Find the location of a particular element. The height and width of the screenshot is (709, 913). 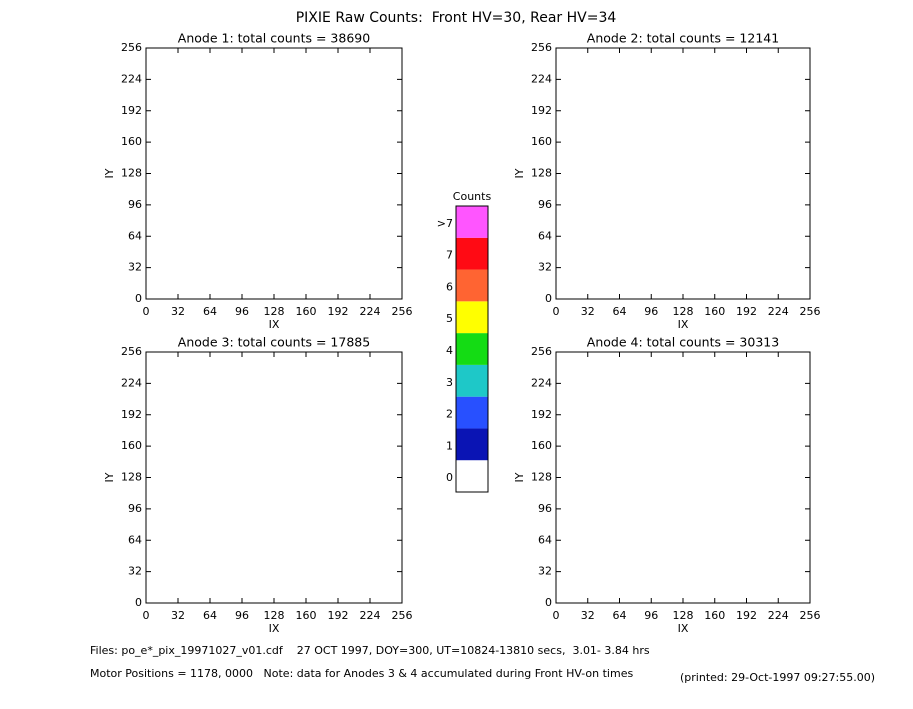

colorbar-label: 1 is located at coordinates (449, 445).